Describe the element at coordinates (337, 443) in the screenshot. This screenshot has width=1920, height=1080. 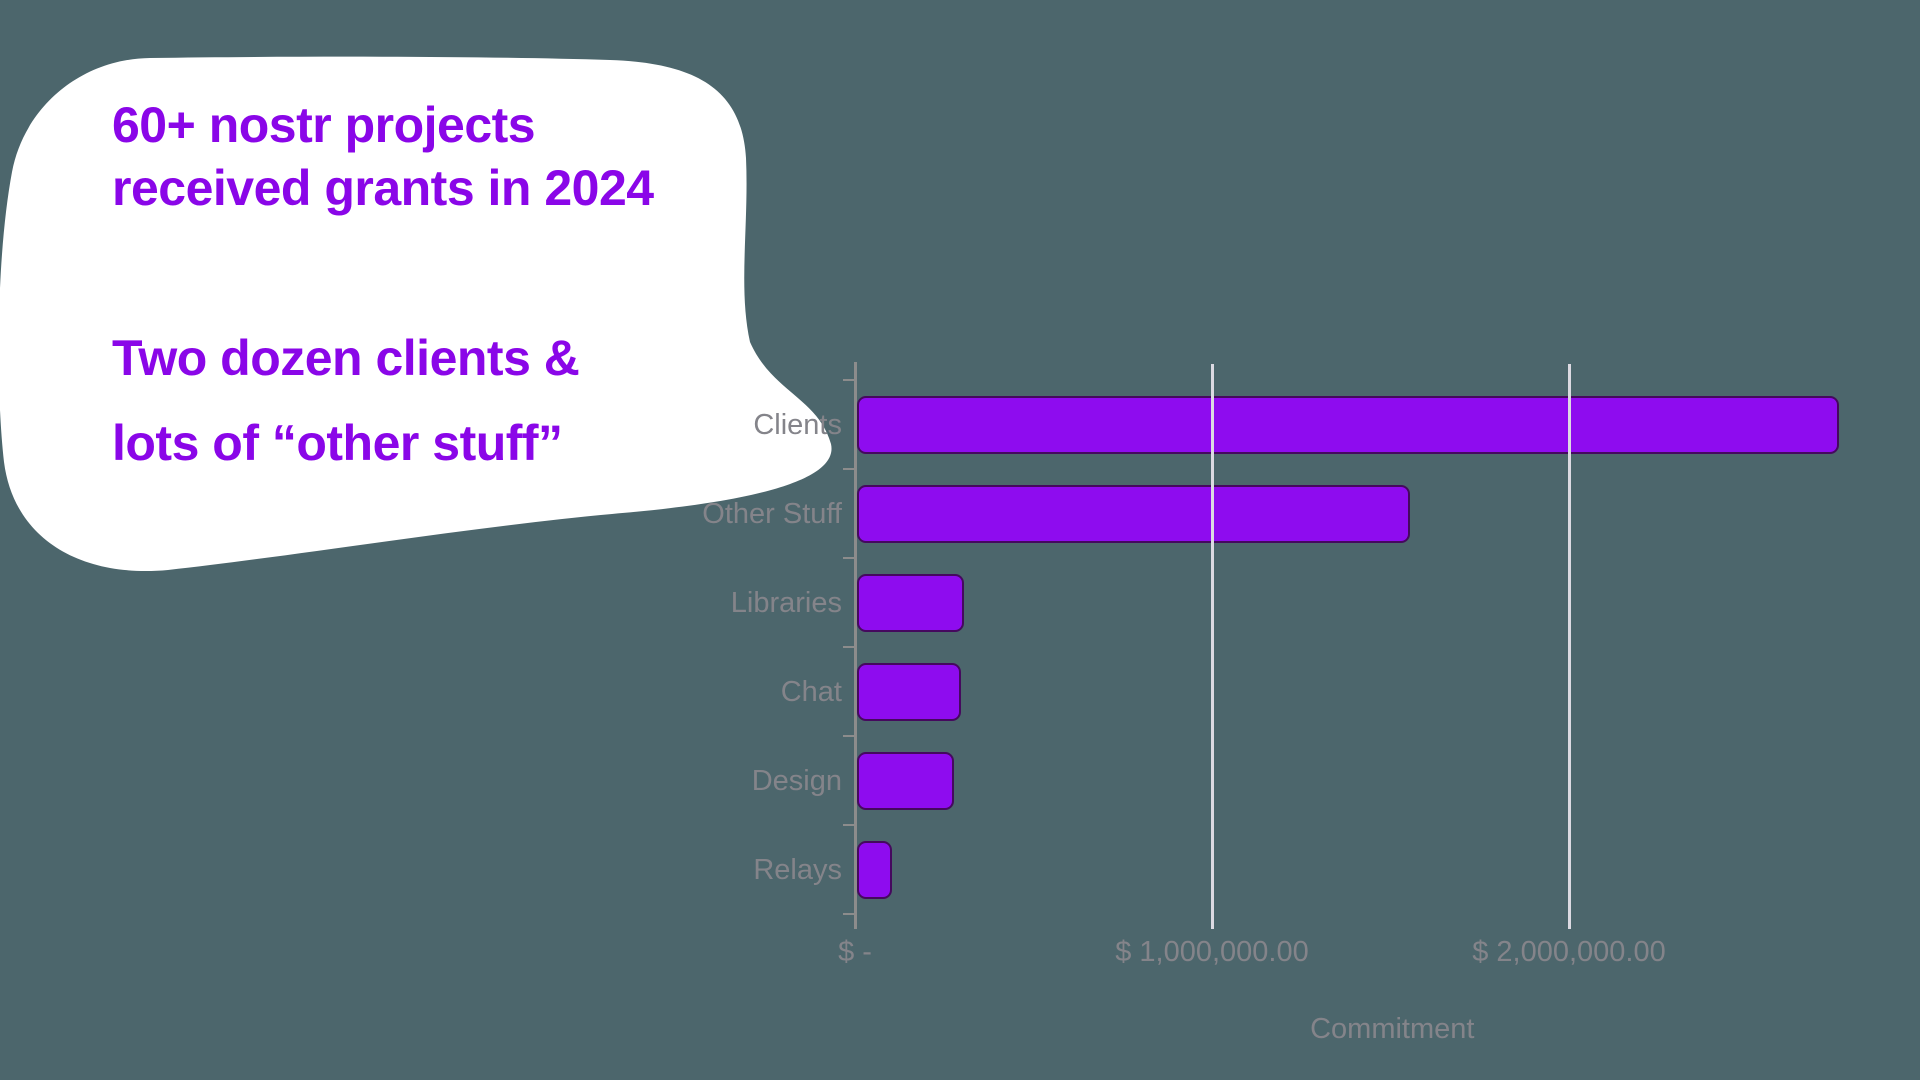
I see `slide-subtitle-line-2: lots of “other stuff”` at that location.